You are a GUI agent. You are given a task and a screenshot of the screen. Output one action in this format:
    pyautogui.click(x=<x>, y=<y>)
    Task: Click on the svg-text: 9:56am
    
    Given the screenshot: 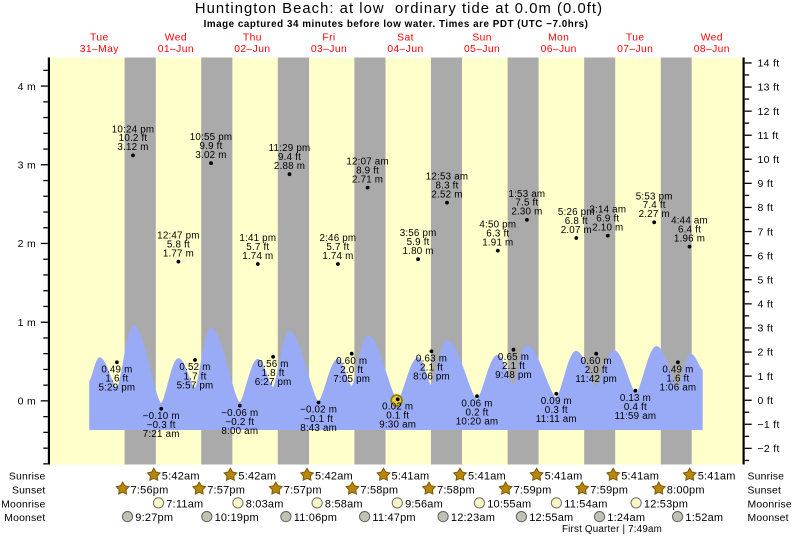 What is the action you would take?
    pyautogui.click(x=424, y=505)
    